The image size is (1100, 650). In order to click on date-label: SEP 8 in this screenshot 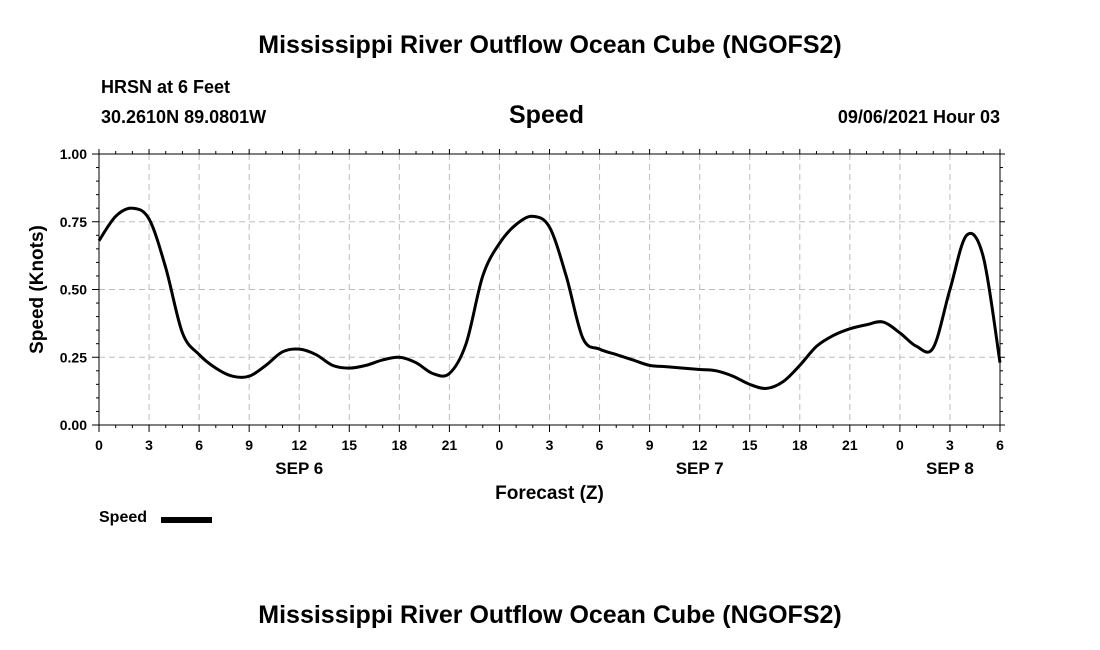, I will do `click(950, 468)`.